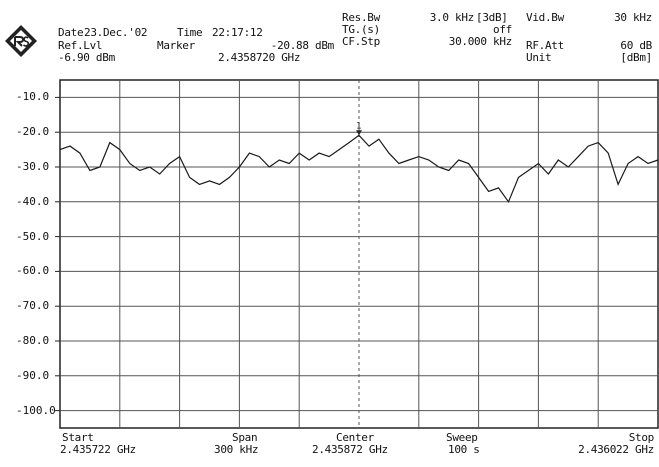 This screenshot has height=467, width=659. I want to click on tg-label: TG.(s), so click(361, 29).